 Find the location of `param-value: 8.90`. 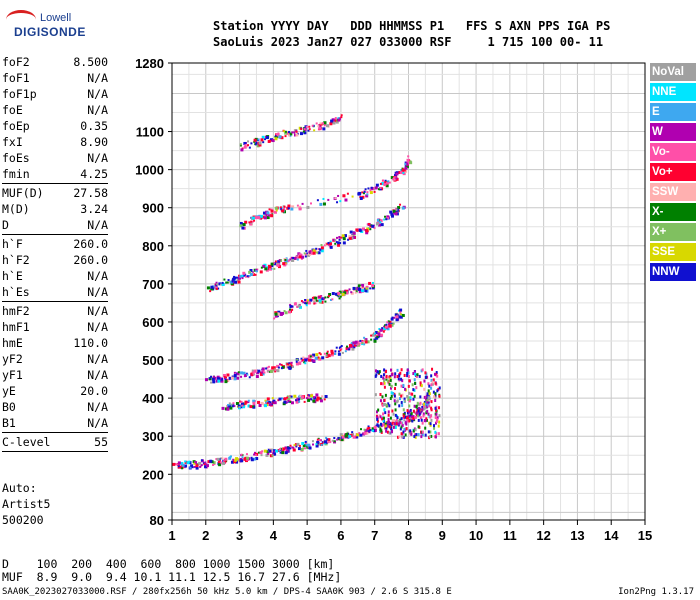

param-value: 8.90 is located at coordinates (94, 142).